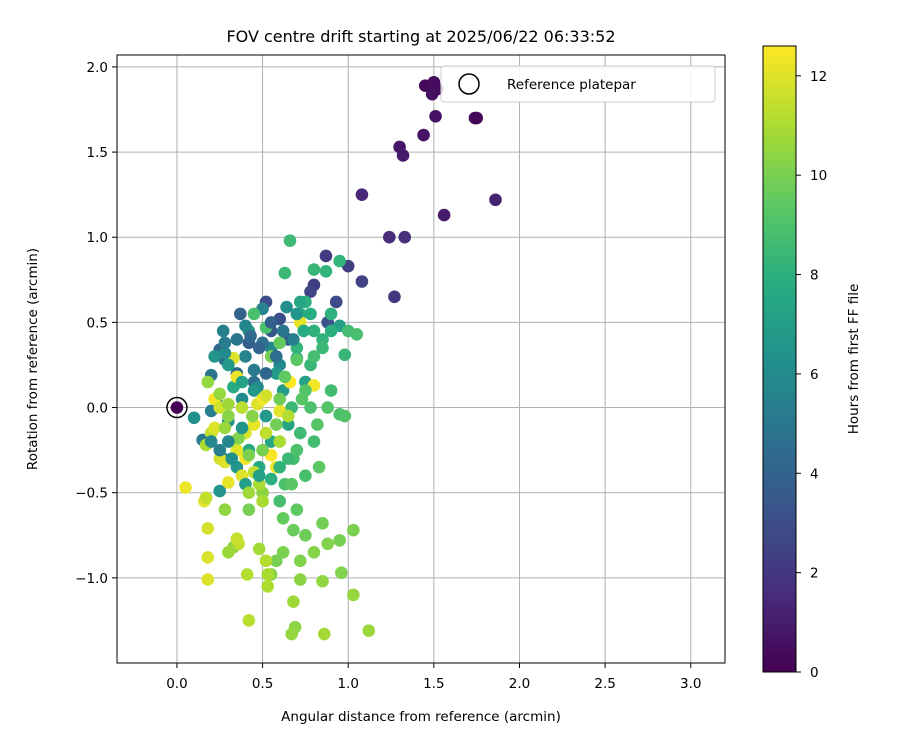 The height and width of the screenshot is (750, 900). What do you see at coordinates (814, 673) in the screenshot?
I see `colorbar-tick-label: 0` at bounding box center [814, 673].